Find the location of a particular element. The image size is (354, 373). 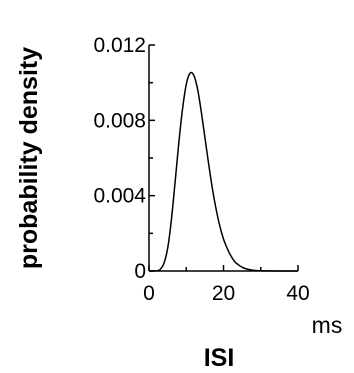

y-axis-title: probability density is located at coordinates (29, 158).